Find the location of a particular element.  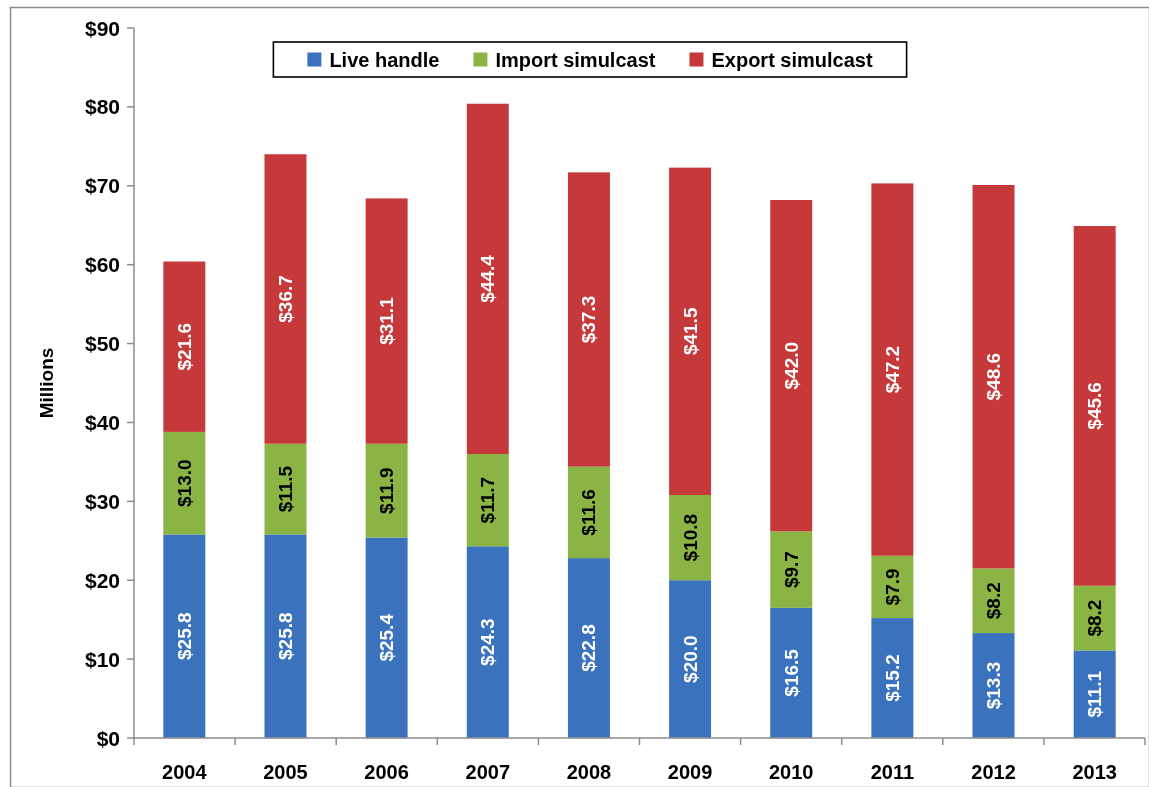

data-label: $41.5 is located at coordinates (690, 331).